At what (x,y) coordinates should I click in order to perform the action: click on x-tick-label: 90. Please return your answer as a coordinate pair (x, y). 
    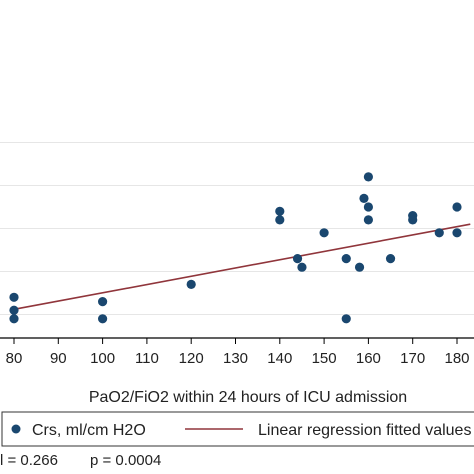
    Looking at the image, I should click on (58, 358).